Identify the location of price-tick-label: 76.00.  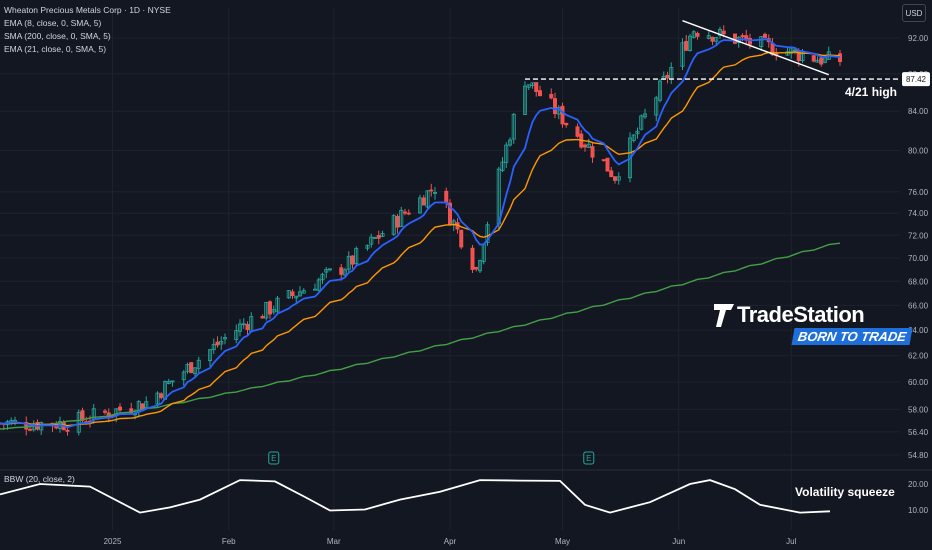
(918, 192).